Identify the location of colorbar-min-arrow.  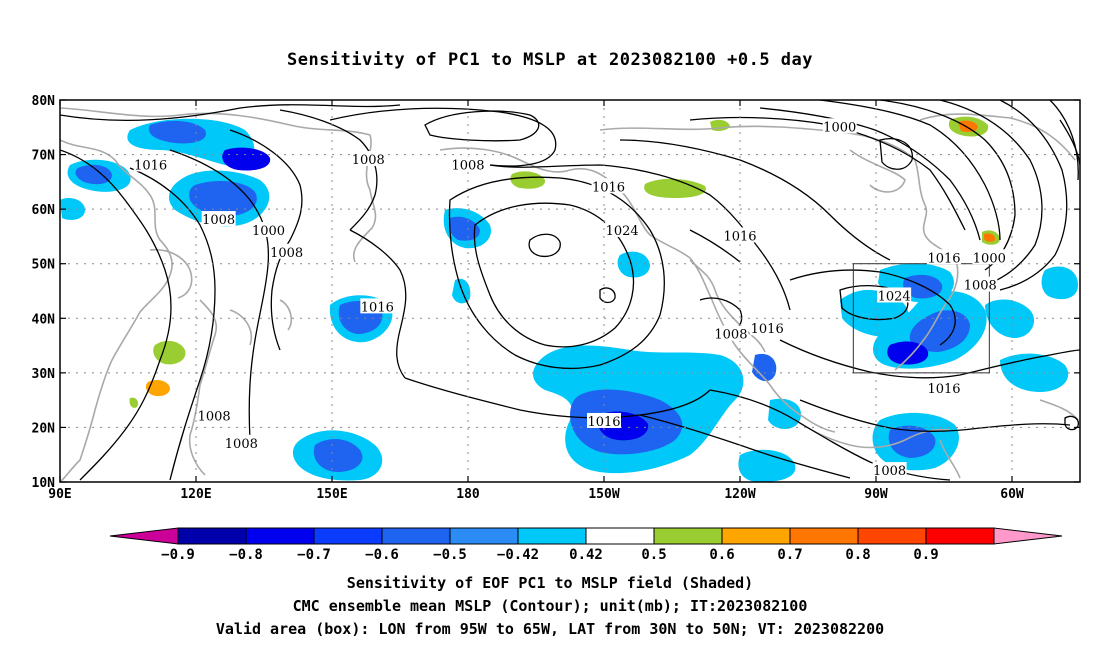
(144, 536).